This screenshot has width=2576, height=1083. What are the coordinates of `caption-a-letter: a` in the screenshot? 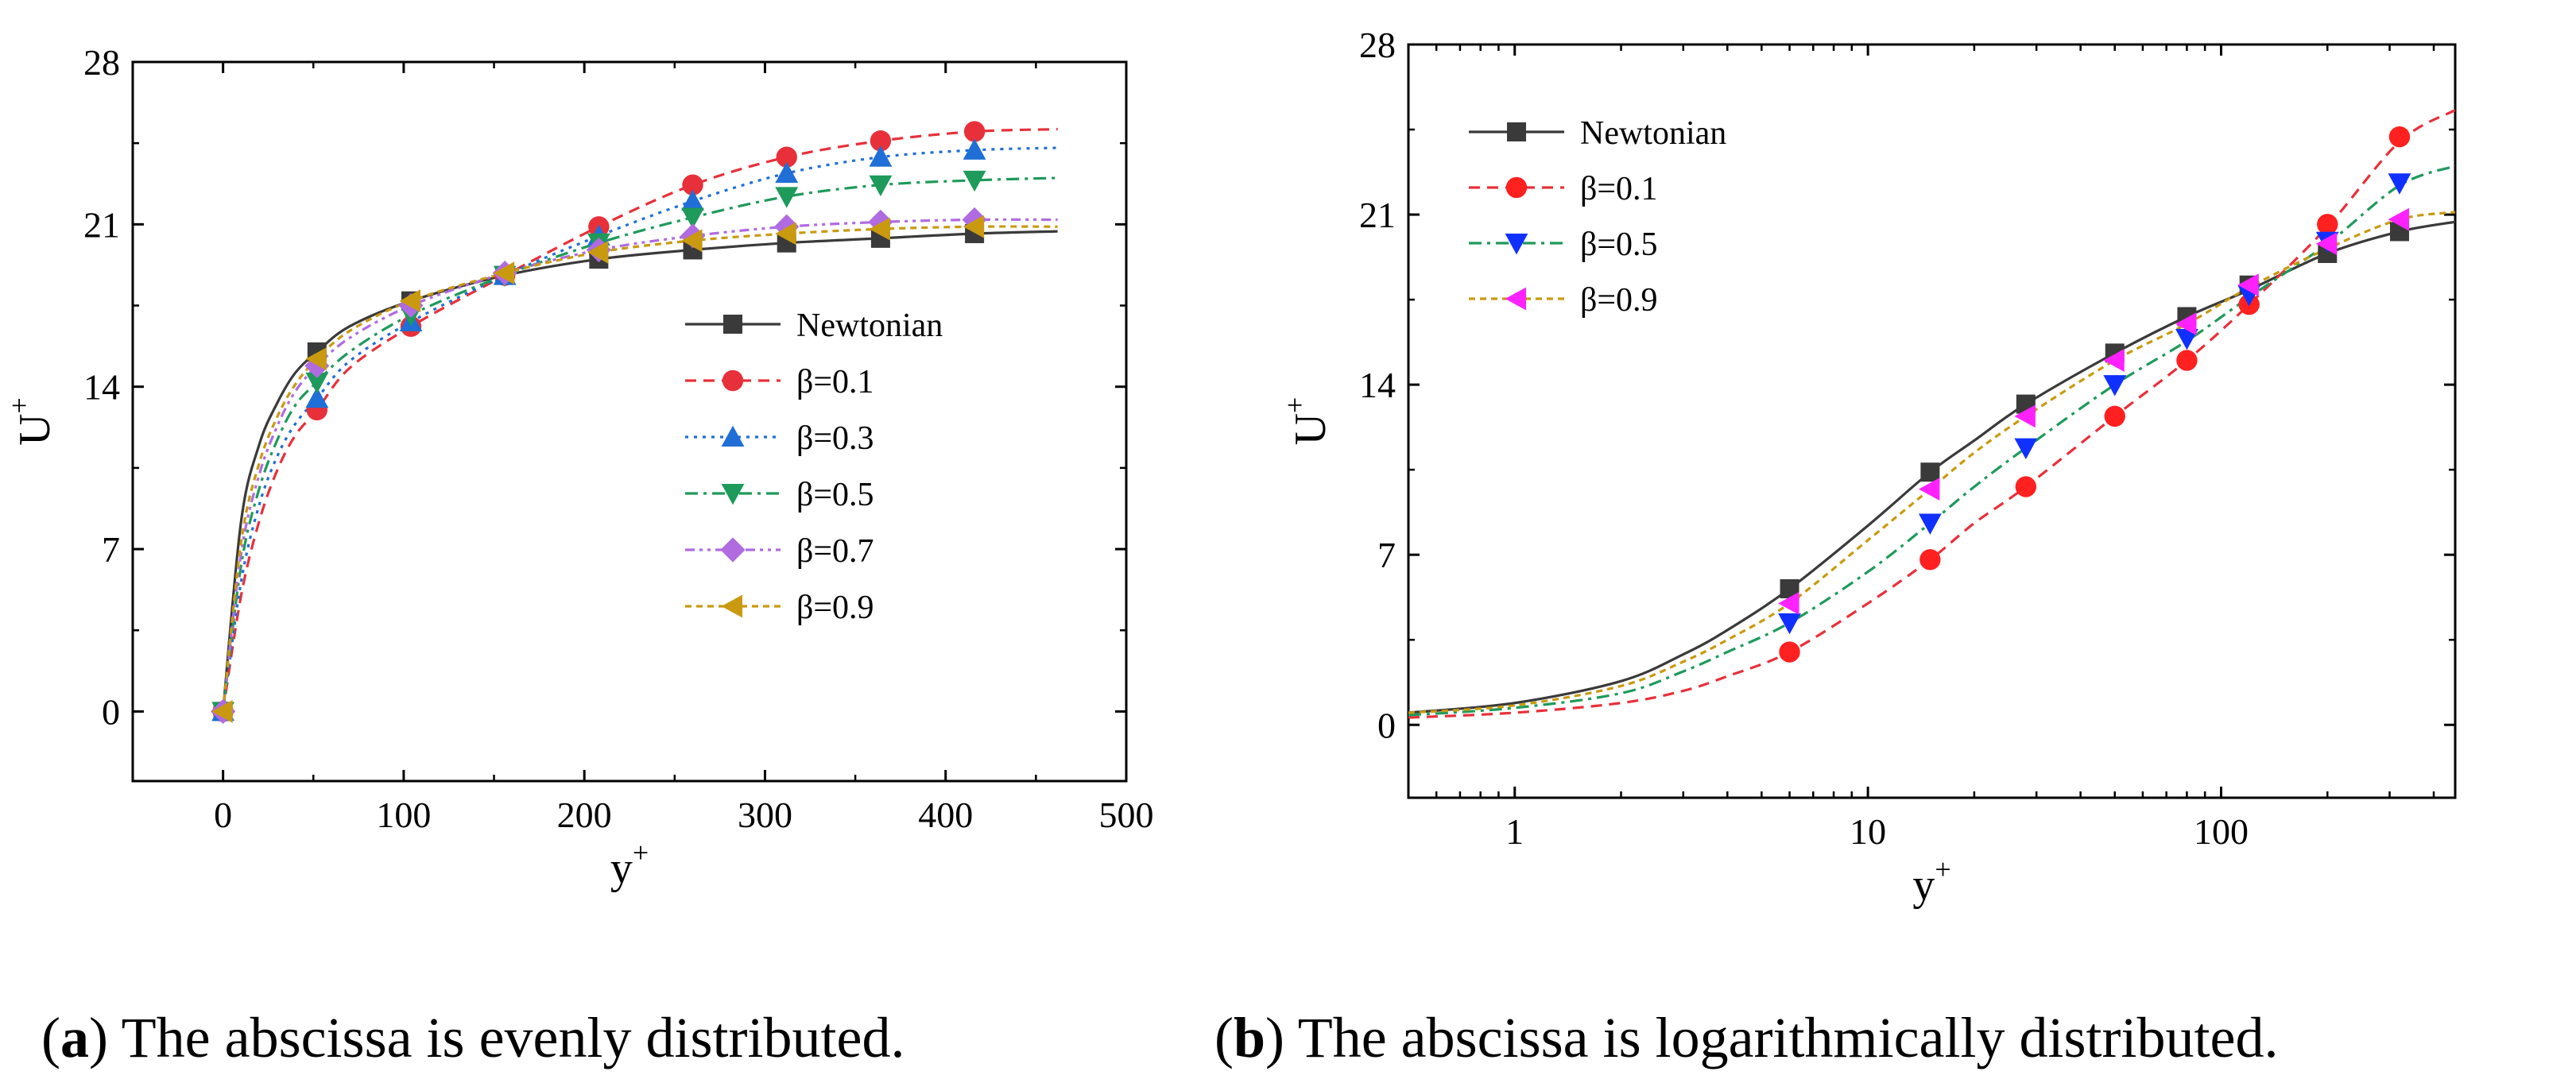 It's located at (74, 1037).